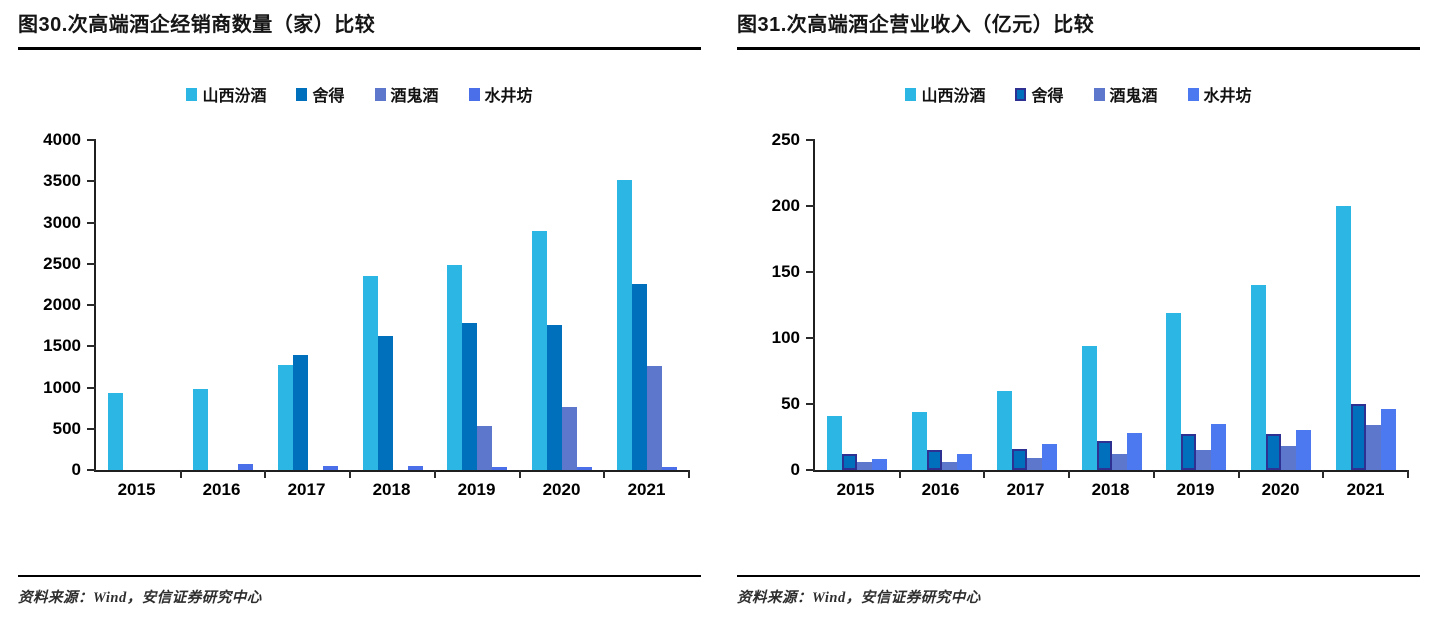 Image resolution: width=1438 pixels, height=621 pixels. What do you see at coordinates (1258, 377) in the screenshot?
I see `bar-fenjiu-2020` at bounding box center [1258, 377].